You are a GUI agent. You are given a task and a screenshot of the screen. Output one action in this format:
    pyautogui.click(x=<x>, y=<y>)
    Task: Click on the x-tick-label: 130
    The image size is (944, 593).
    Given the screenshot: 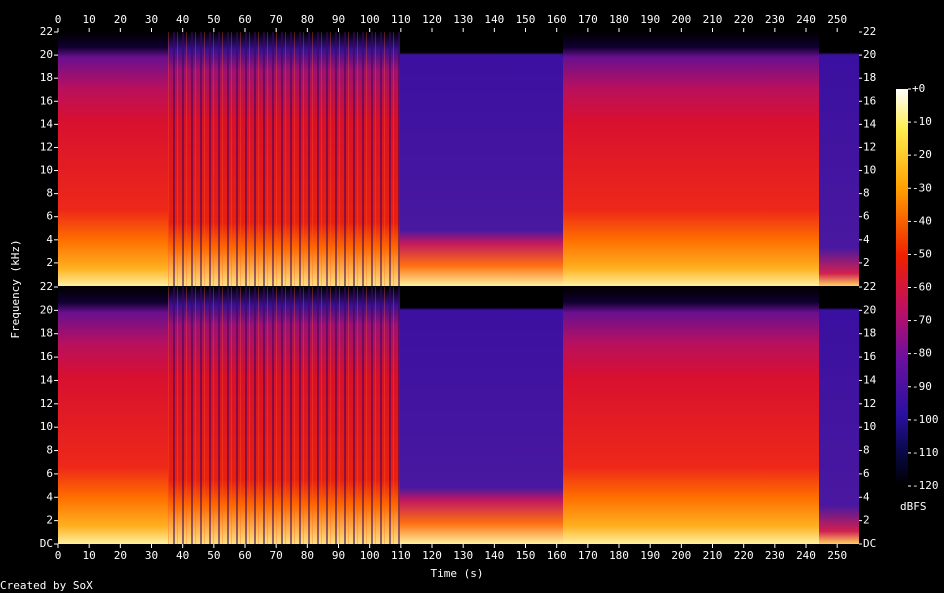 What is the action you would take?
    pyautogui.click(x=463, y=555)
    